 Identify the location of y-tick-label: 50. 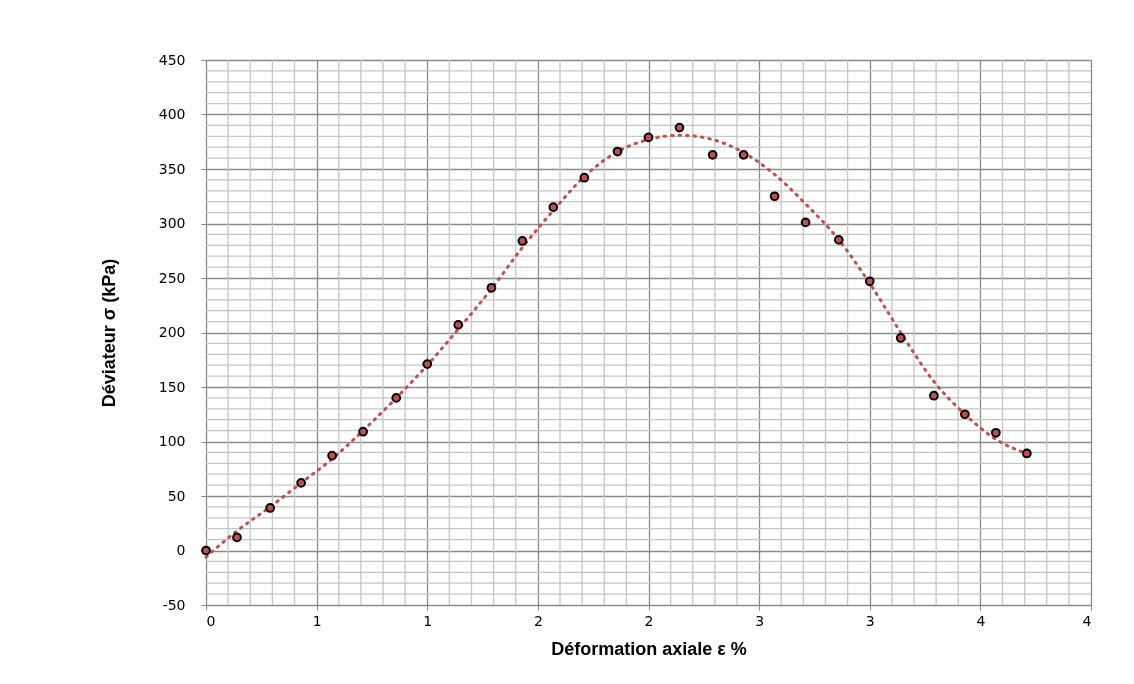
(176, 495).